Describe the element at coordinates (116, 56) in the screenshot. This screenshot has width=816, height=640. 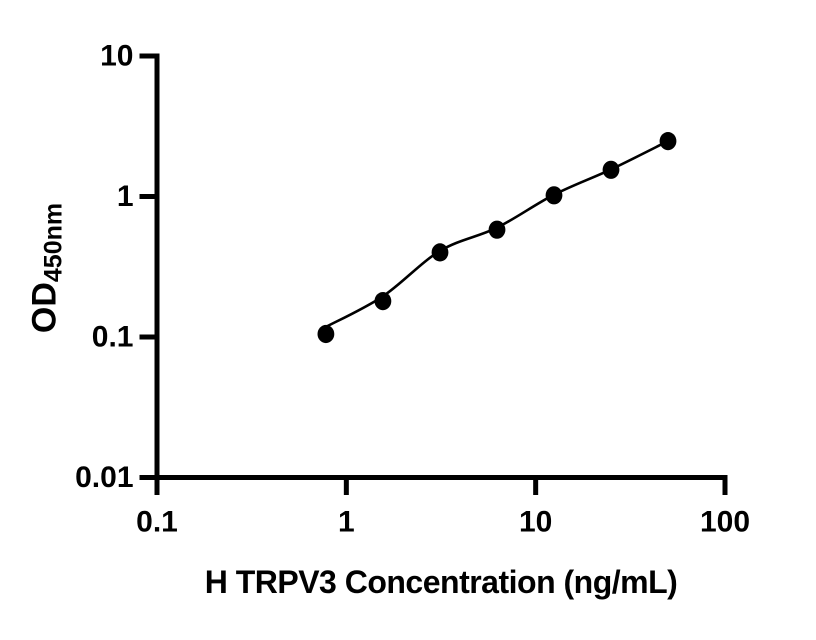
I see `y-tick-label: 10` at that location.